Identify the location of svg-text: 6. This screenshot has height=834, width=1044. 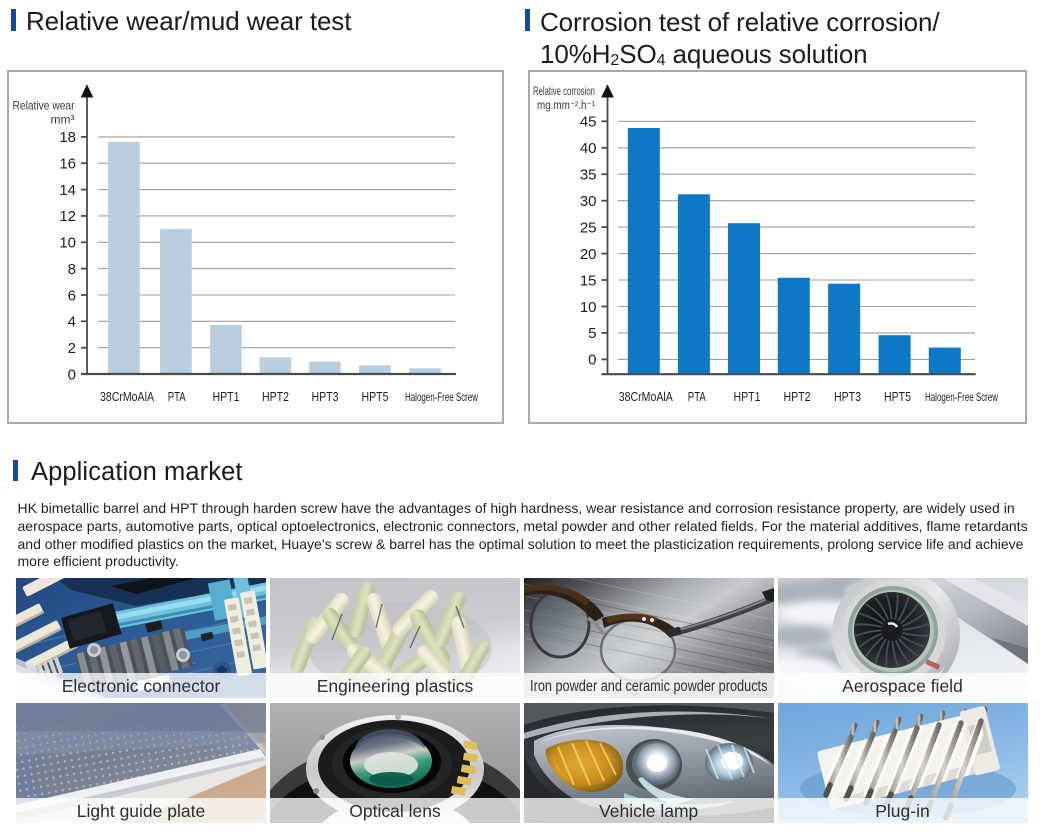
(72, 295).